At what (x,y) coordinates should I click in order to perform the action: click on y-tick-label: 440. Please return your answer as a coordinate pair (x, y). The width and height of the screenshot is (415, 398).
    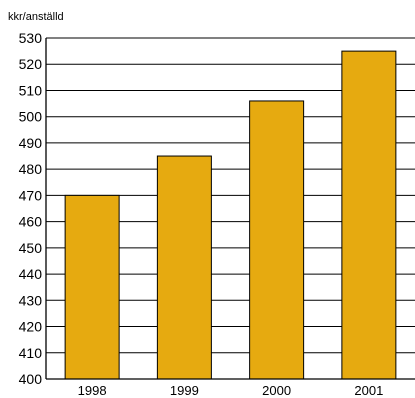
    Looking at the image, I should click on (31, 274).